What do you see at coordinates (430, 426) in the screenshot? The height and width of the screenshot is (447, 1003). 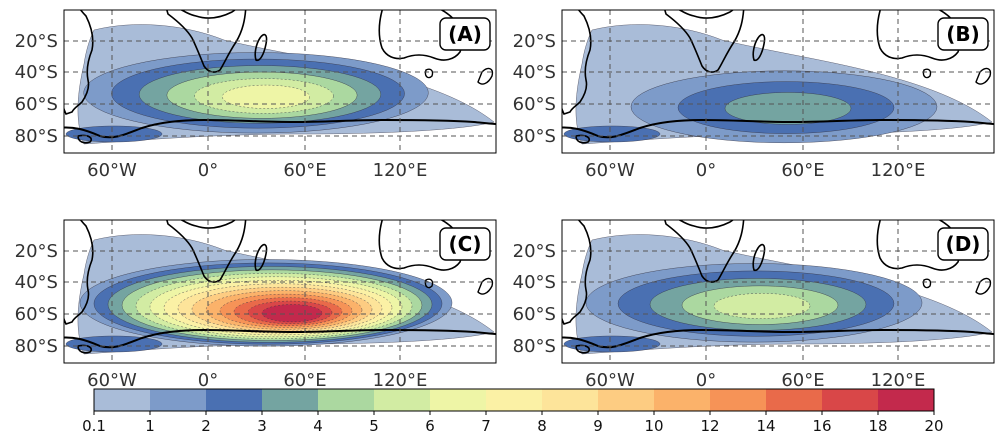 I see `colorbar-tick-label: 6` at bounding box center [430, 426].